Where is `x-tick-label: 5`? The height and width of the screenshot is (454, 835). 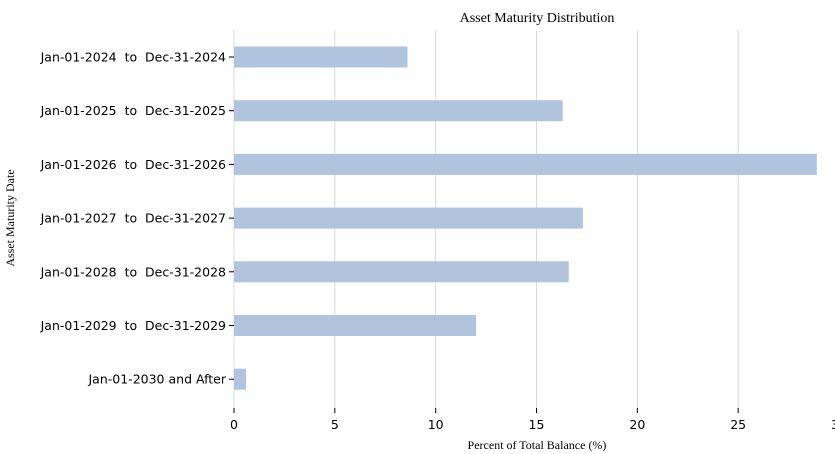 x-tick-label: 5 is located at coordinates (335, 424).